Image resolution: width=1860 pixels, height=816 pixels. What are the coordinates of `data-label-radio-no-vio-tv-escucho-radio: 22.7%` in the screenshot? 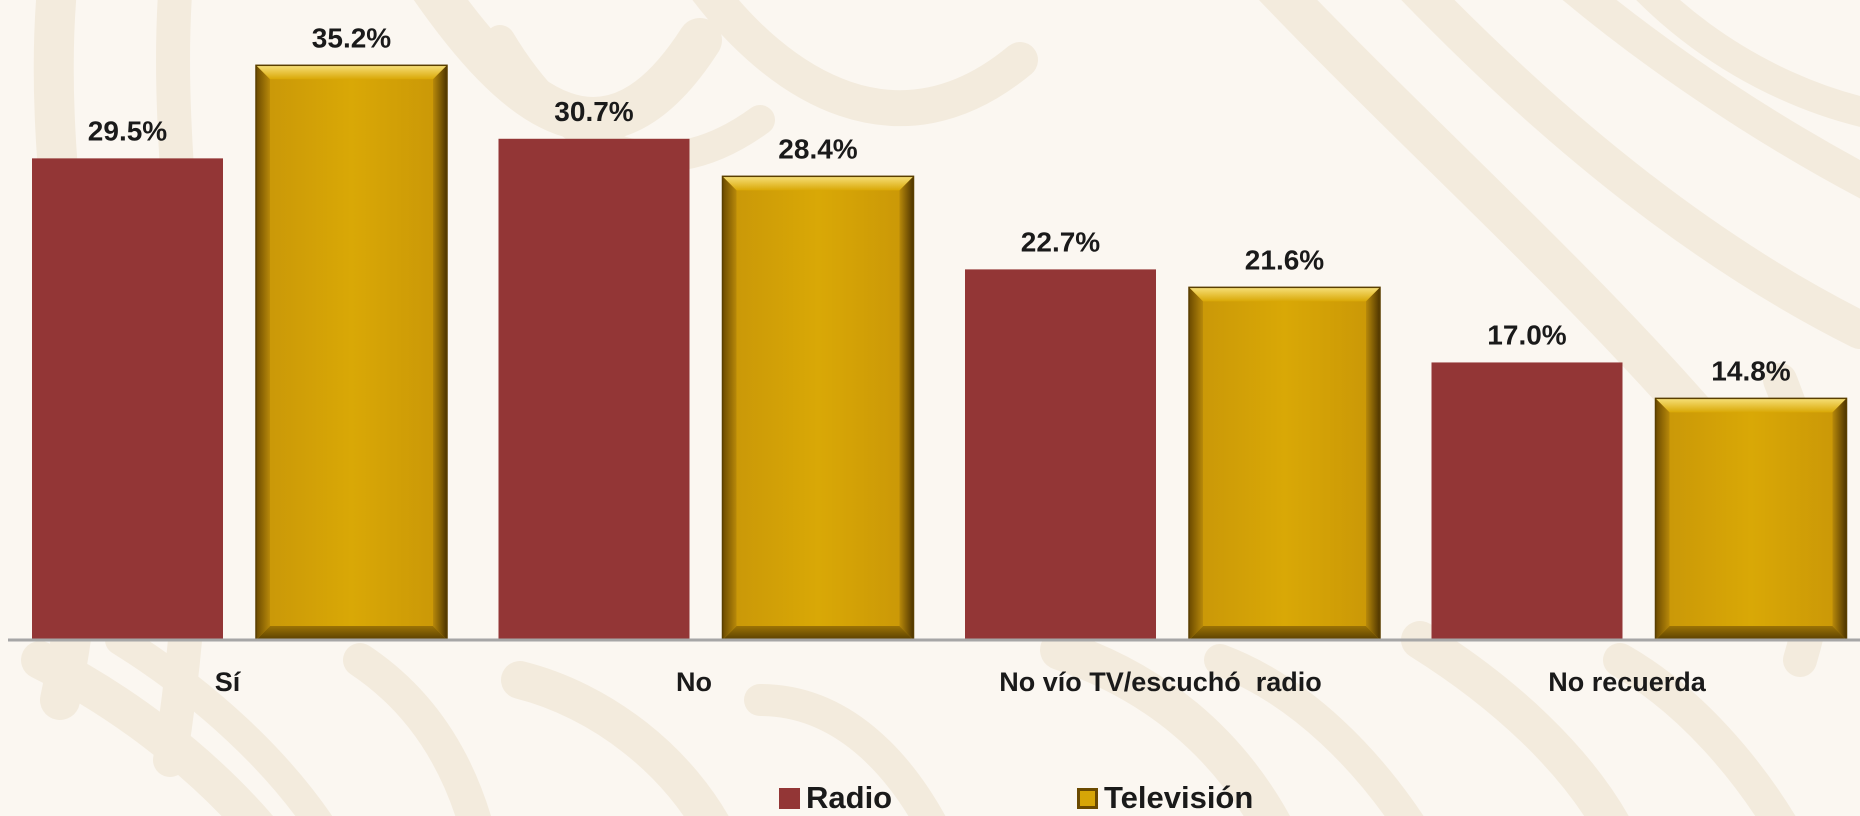 It's located at (1060, 241).